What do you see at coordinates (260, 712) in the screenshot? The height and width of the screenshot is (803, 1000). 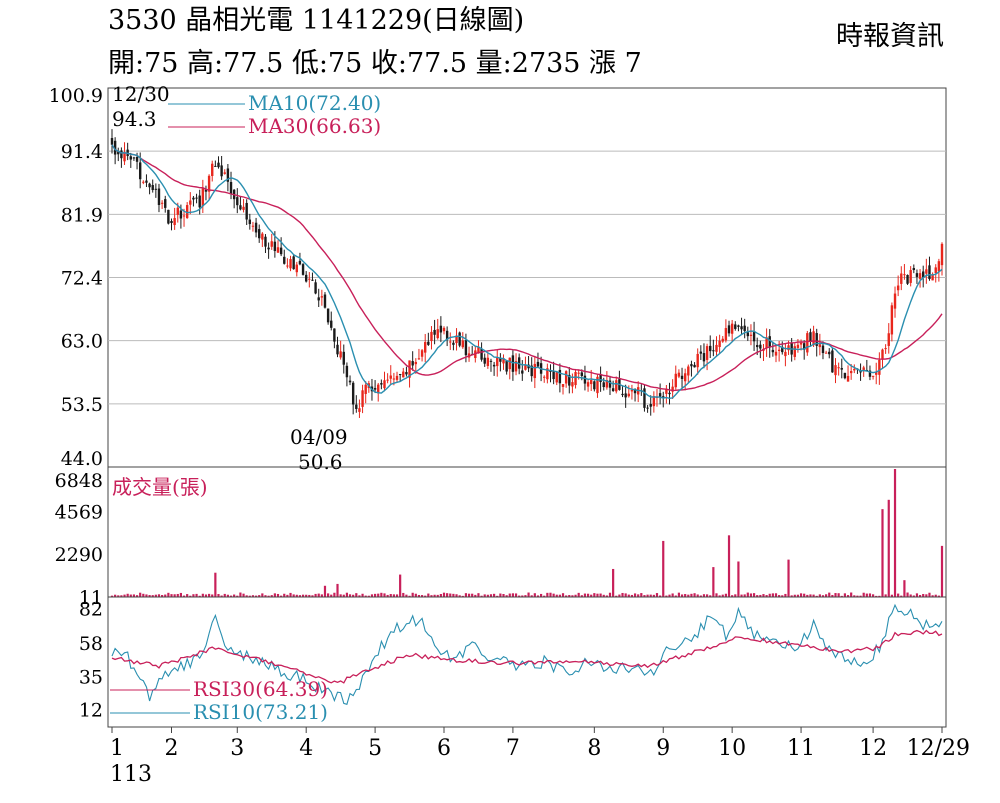 I see `legend-label: RSI10(73.21)` at bounding box center [260, 712].